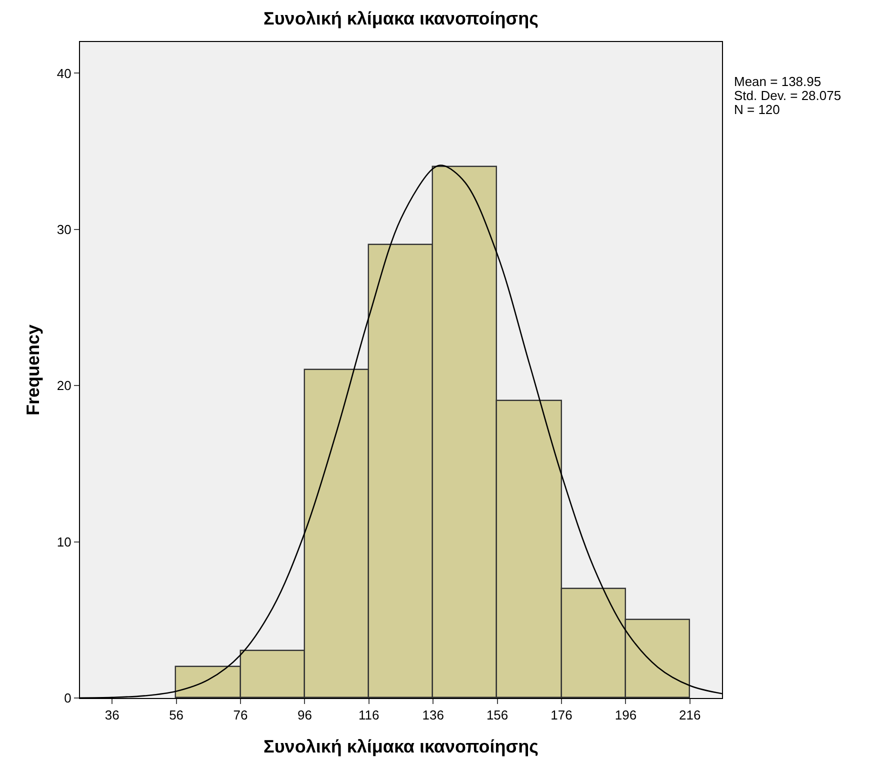 This screenshot has width=877, height=778. I want to click on x-tick-label: 76, so click(240, 715).